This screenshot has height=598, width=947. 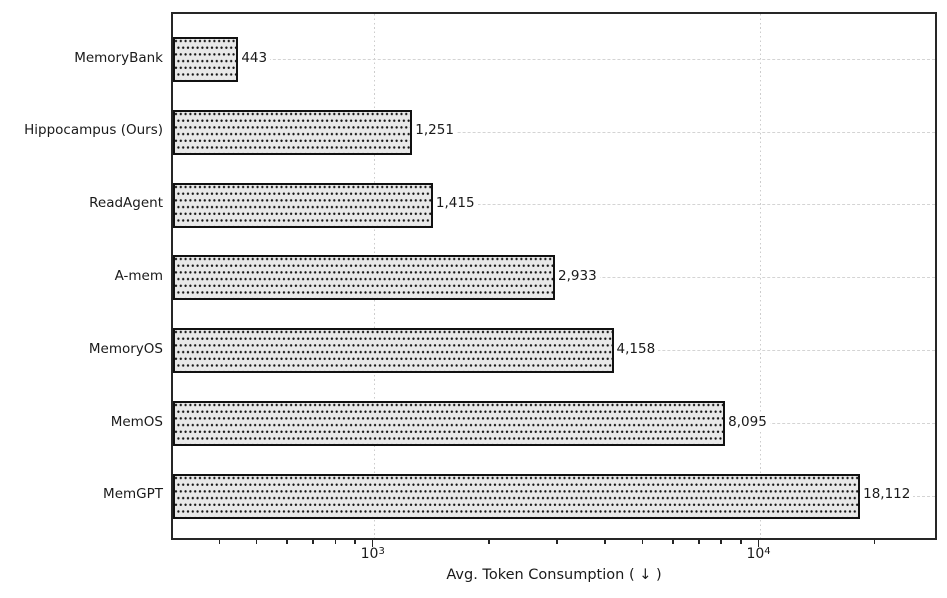 What do you see at coordinates (138, 275) in the screenshot?
I see `y-category-label: A-mem` at bounding box center [138, 275].